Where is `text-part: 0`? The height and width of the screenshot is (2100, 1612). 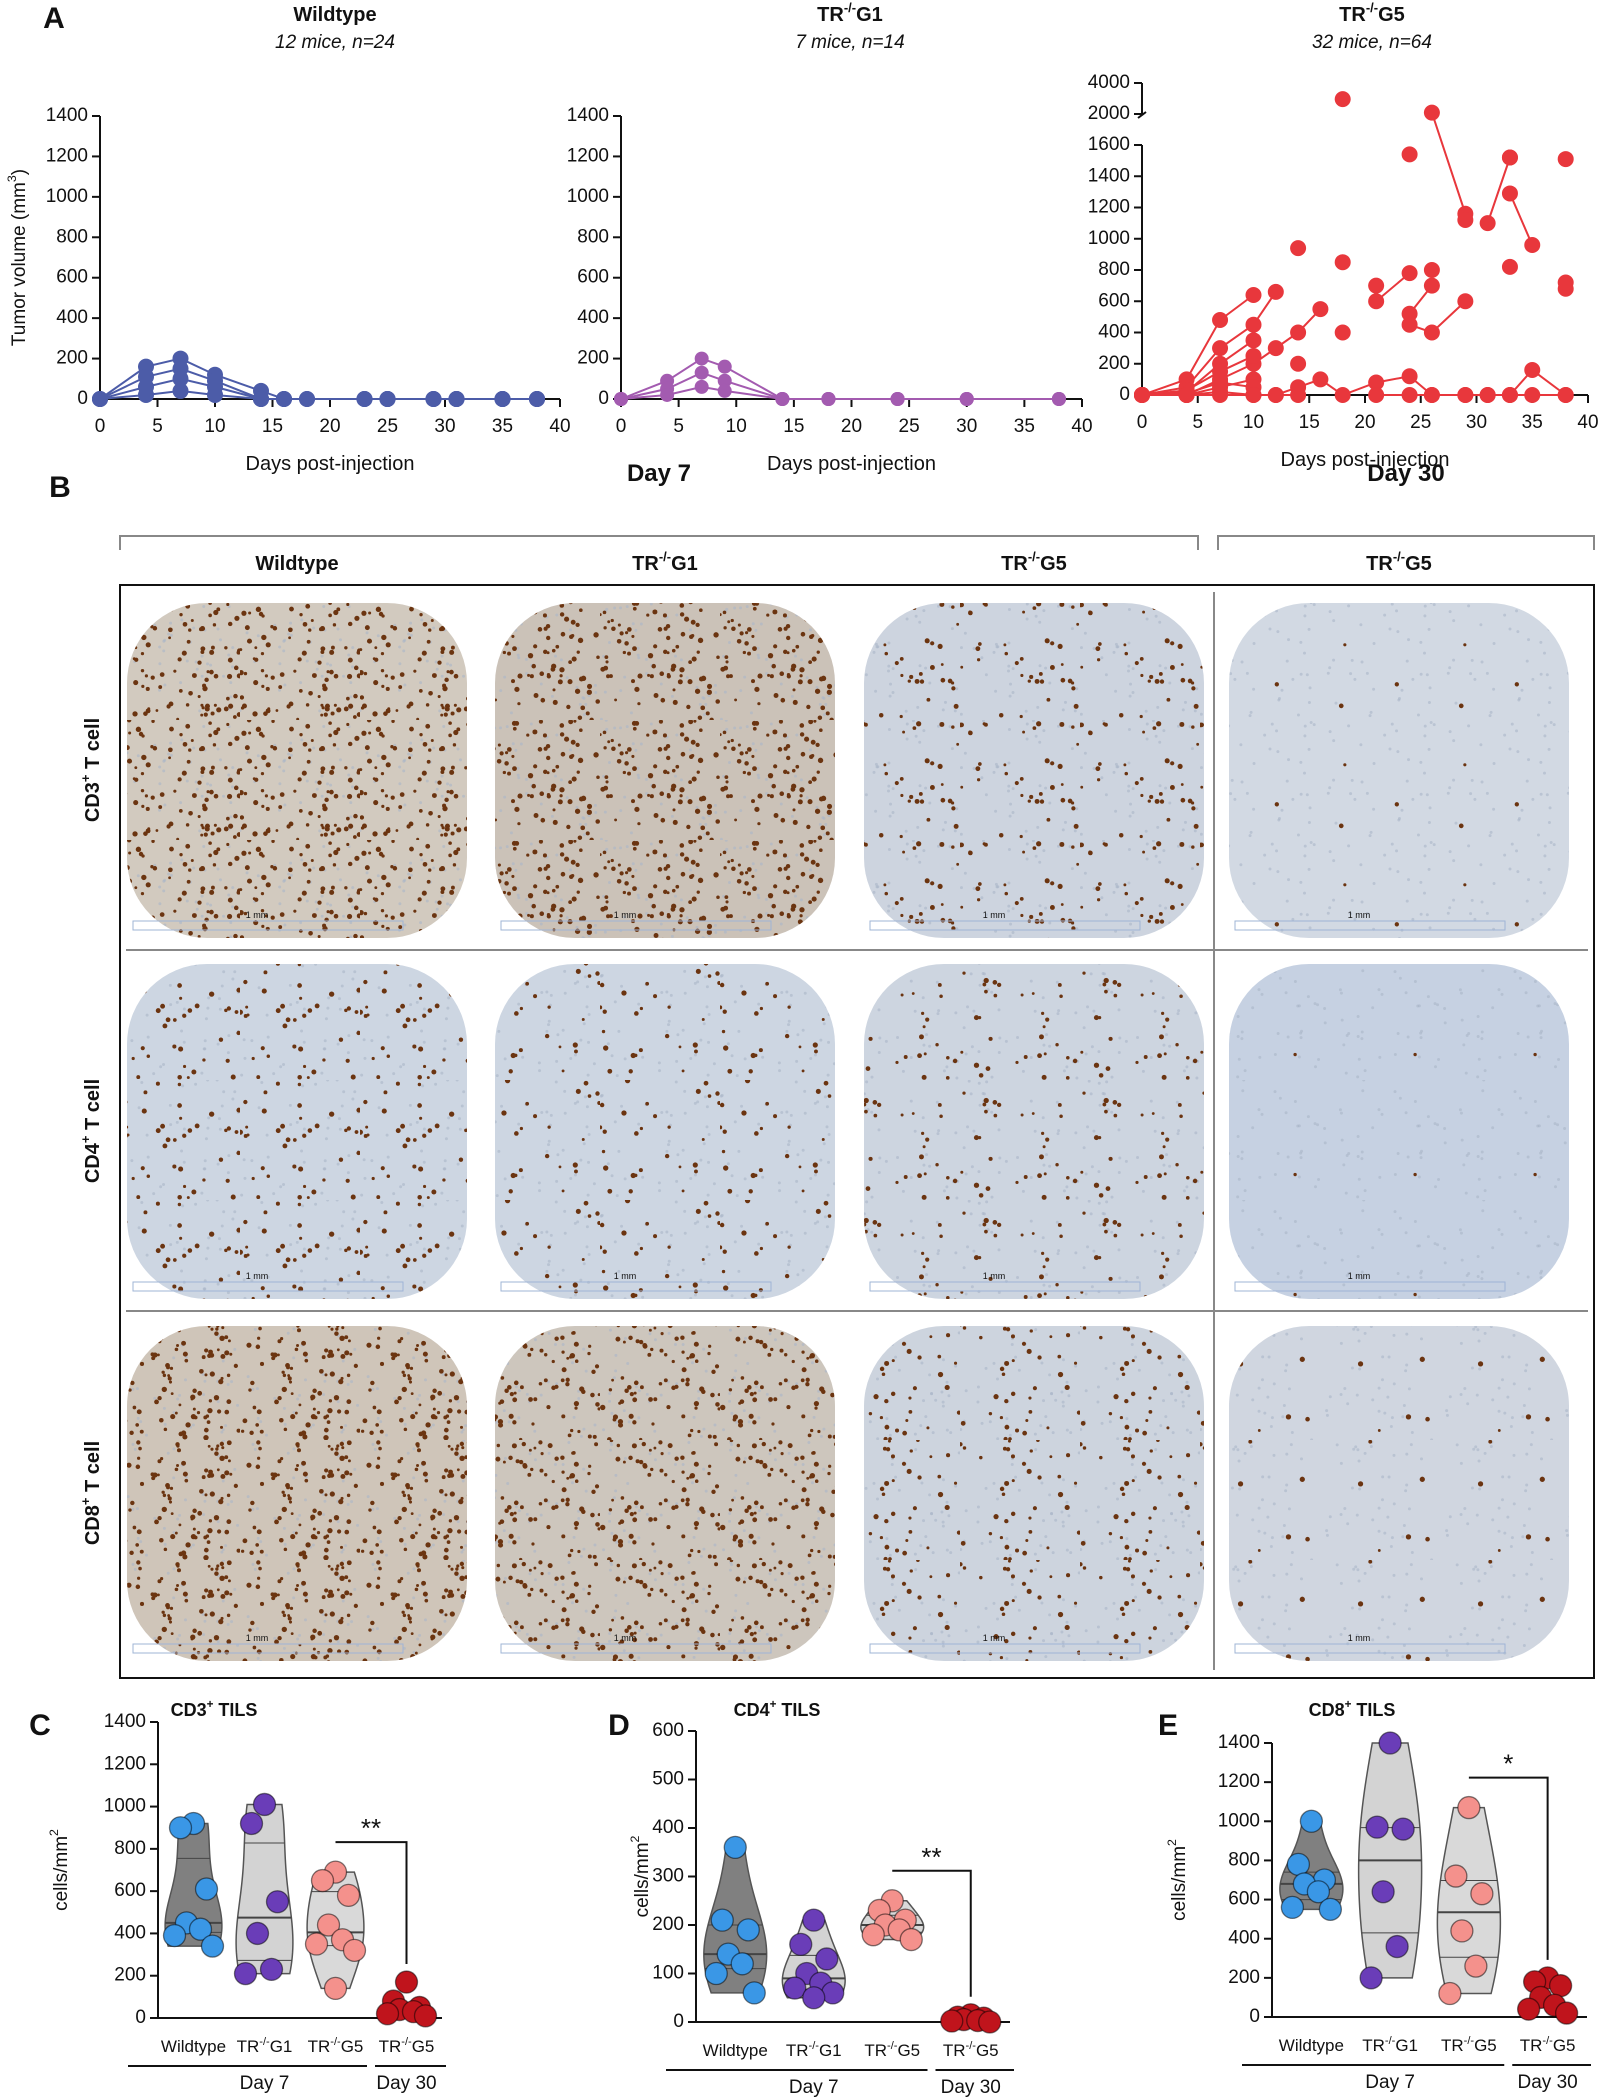
text-part: 0 is located at coordinates (603, 398).